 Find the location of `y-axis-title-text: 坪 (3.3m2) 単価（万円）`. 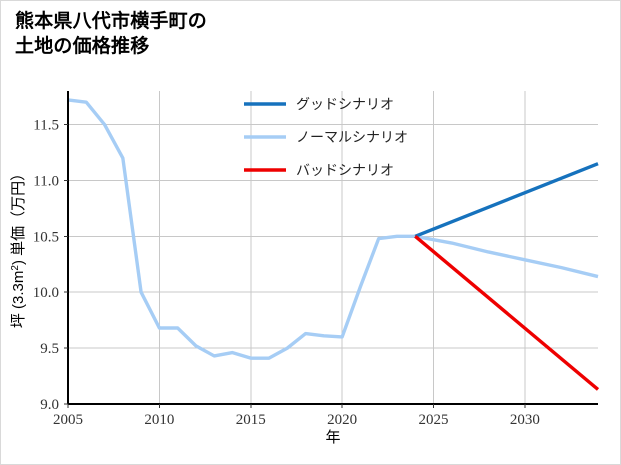

y-axis-title-text: 坪 (3.3m2) 単価（万円） is located at coordinates (19, 247).